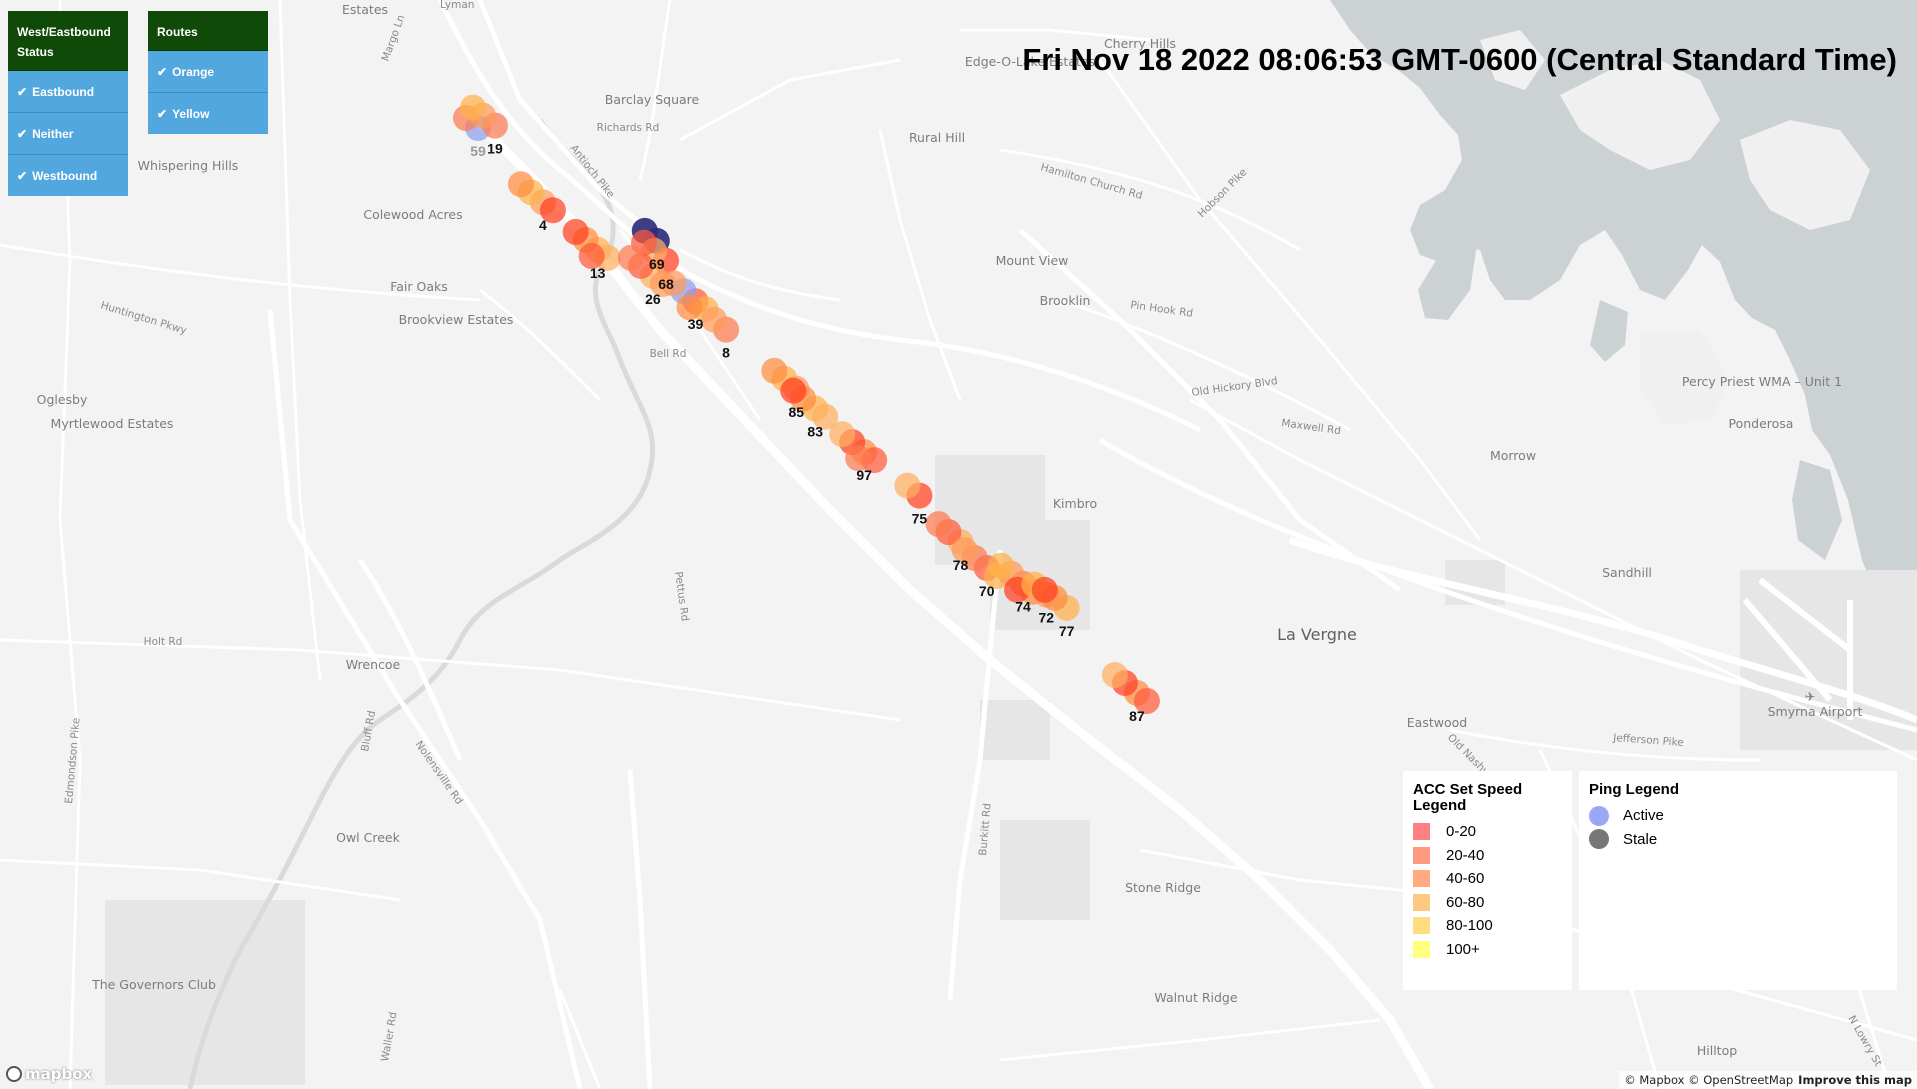 Image resolution: width=1917 pixels, height=1089 pixels. I want to click on mapbox-logo-text: mapbox, so click(59, 1074).